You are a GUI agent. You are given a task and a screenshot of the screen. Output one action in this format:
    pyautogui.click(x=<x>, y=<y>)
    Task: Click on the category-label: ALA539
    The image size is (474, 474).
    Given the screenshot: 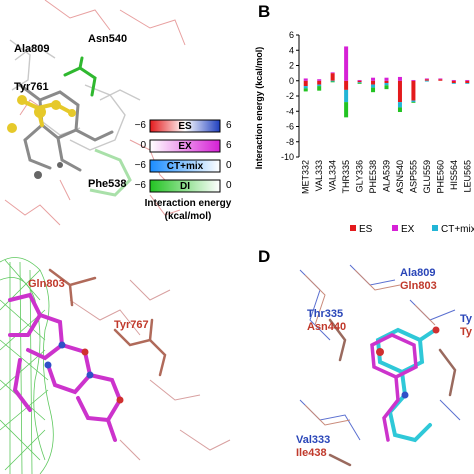 What is the action you would take?
    pyautogui.click(x=387, y=176)
    